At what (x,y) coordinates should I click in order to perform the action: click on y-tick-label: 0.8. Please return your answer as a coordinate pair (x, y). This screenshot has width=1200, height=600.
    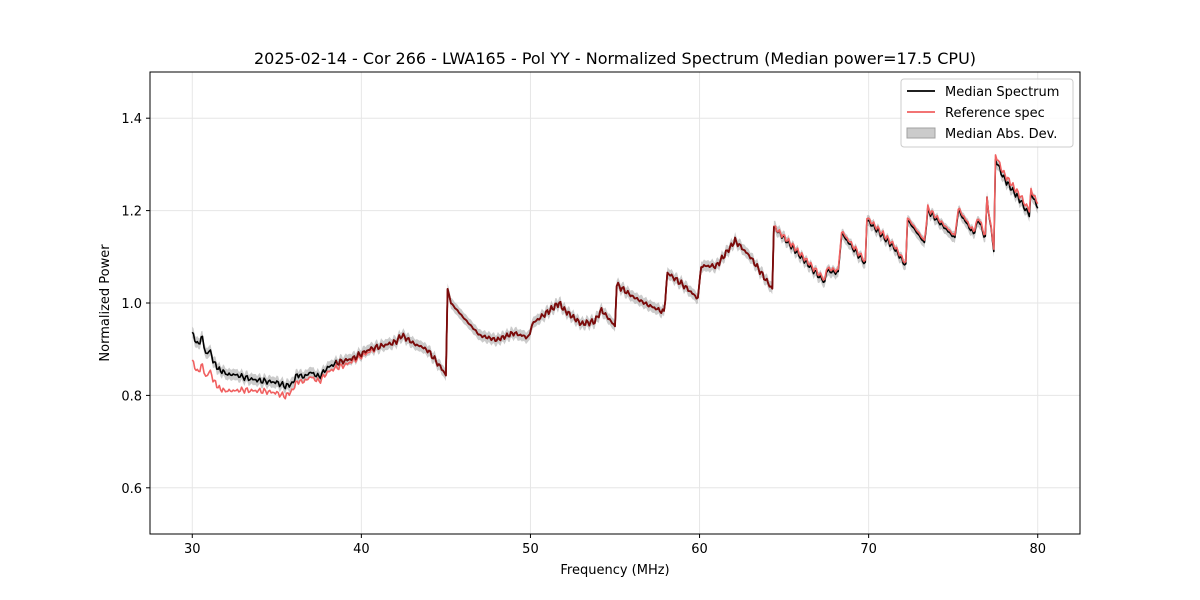
    Looking at the image, I should click on (131, 396).